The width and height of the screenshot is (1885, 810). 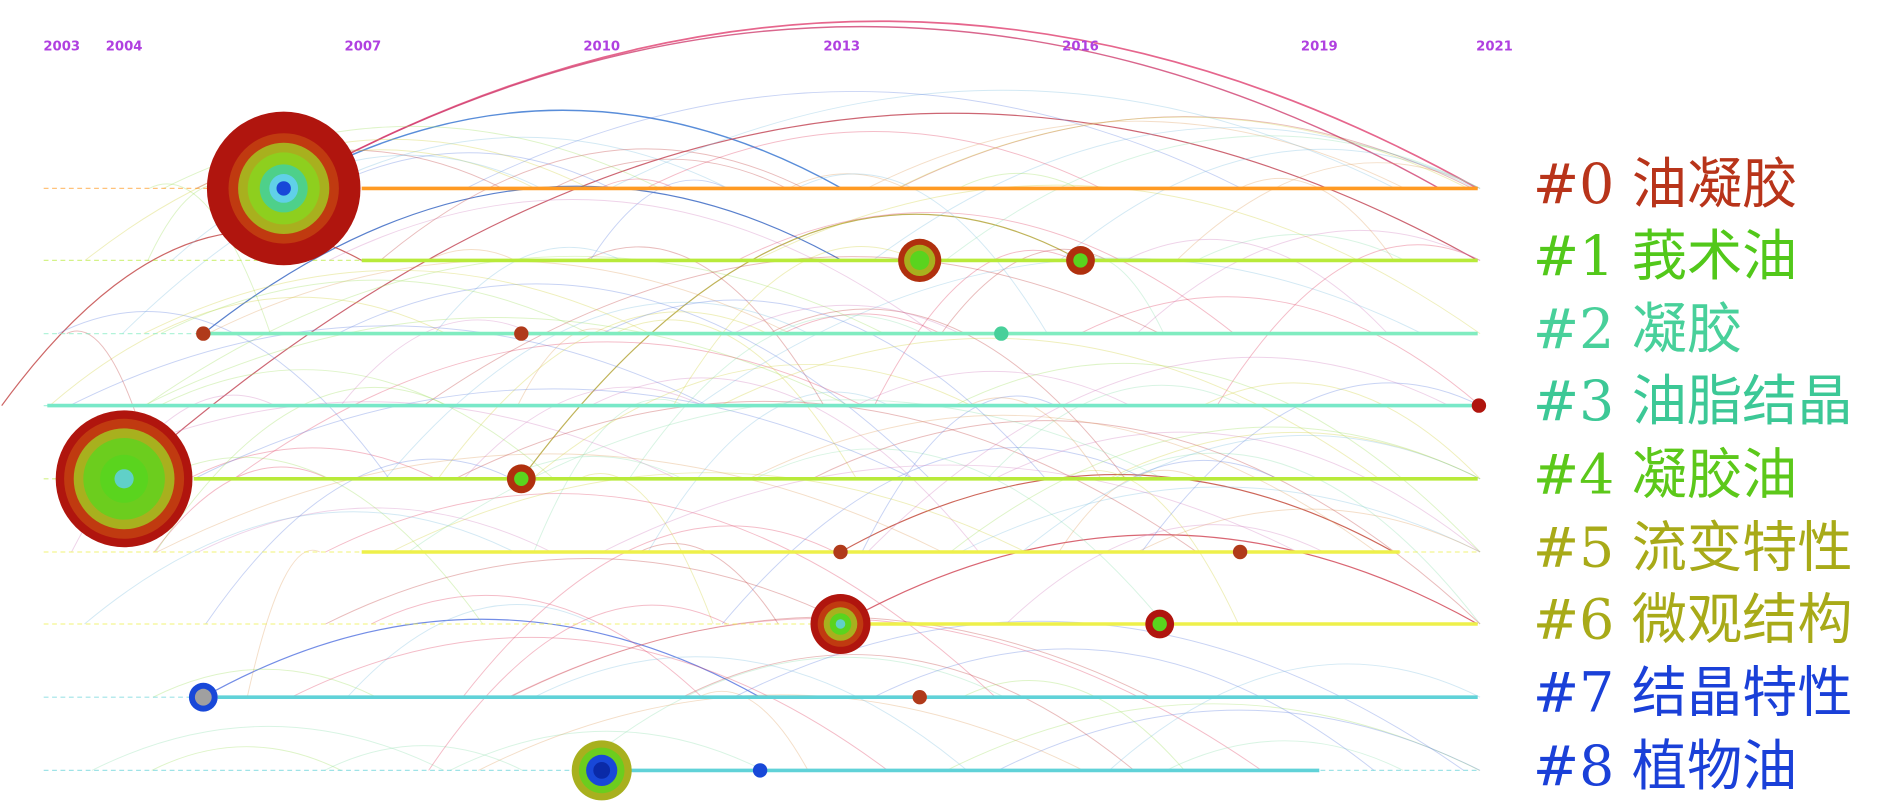 I want to click on cluster-label: #5 流变特性, so click(x=1693, y=549).